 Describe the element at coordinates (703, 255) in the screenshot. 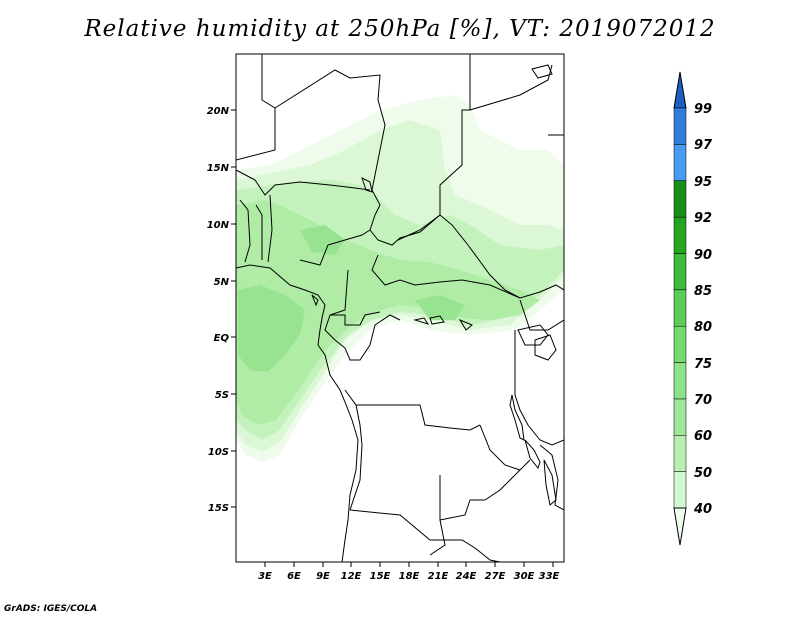

I see `colorbar-label: 90` at that location.